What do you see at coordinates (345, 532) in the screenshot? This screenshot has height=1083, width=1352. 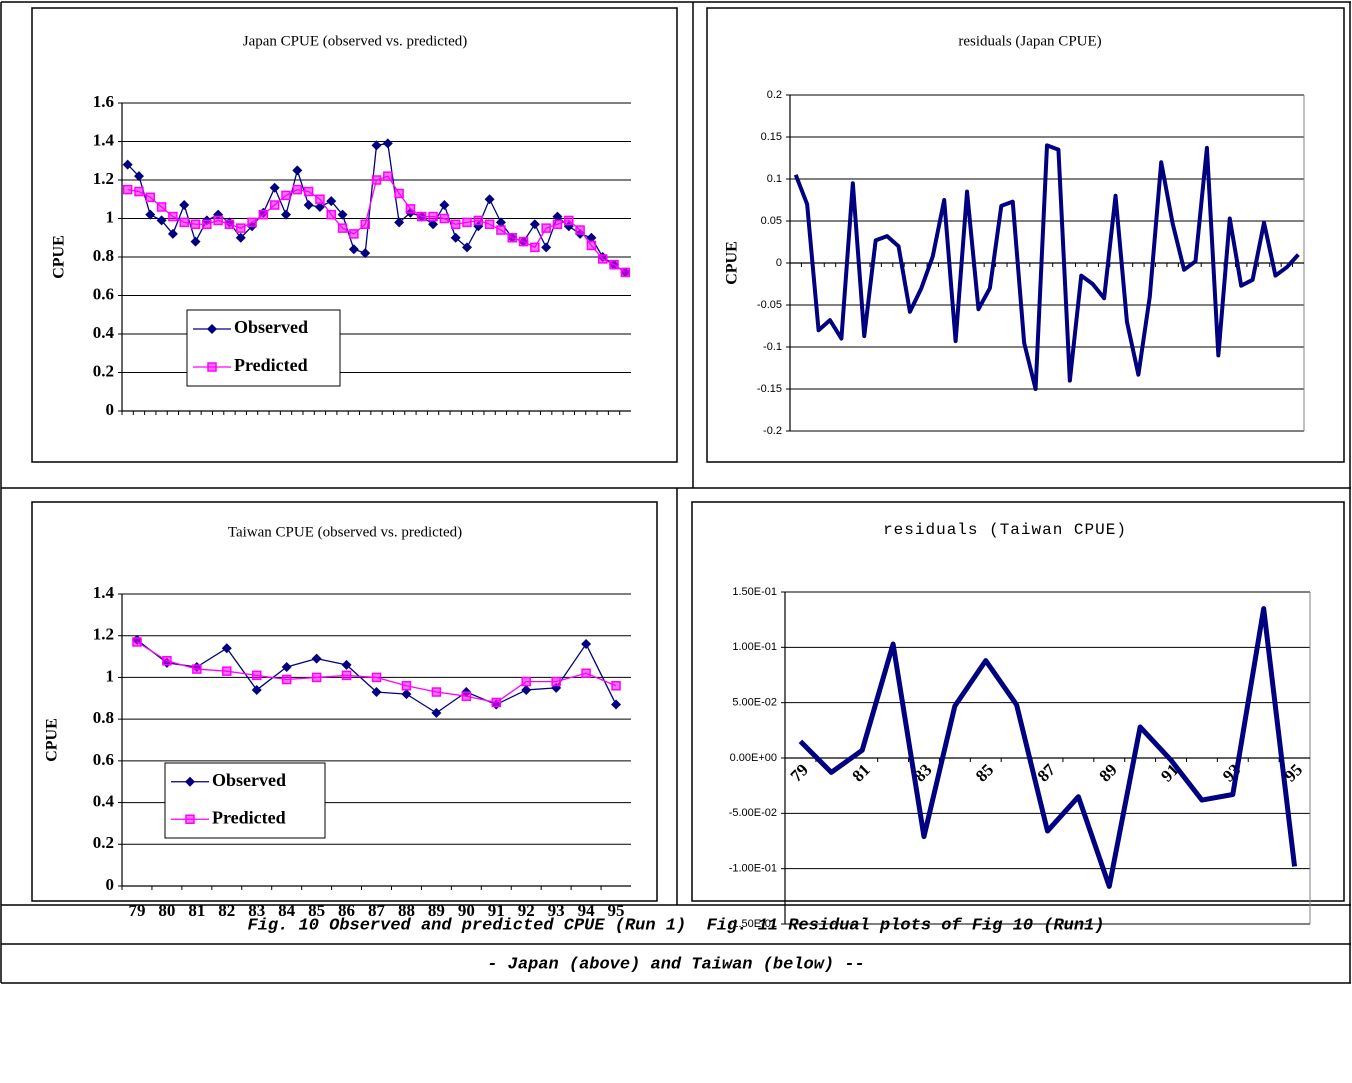 I see `chart-title: Taiwan CPUE (observed vs. predicted)` at bounding box center [345, 532].